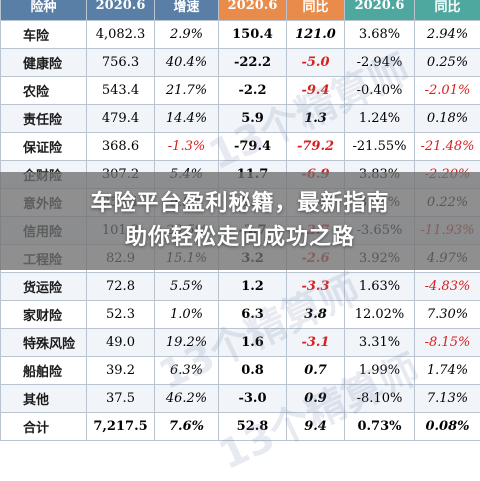 The width and height of the screenshot is (480, 481). What do you see at coordinates (253, 427) in the screenshot?
I see `cell-v3: 52.8` at bounding box center [253, 427].